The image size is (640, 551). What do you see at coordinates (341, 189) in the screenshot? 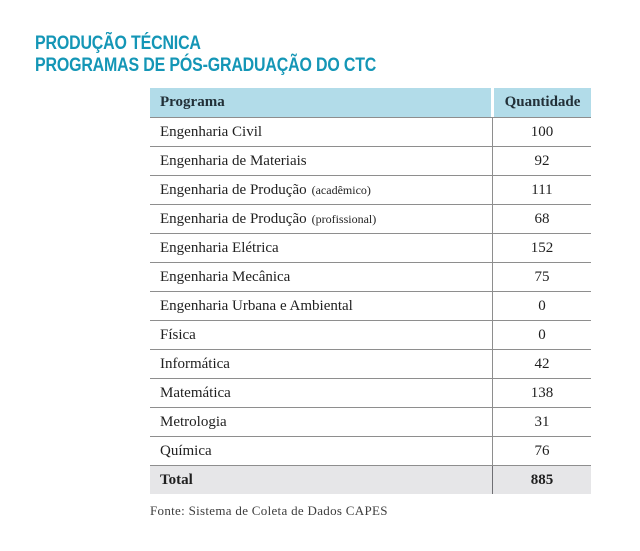
I see `program-sublabel: (acadêmico)` at bounding box center [341, 189].